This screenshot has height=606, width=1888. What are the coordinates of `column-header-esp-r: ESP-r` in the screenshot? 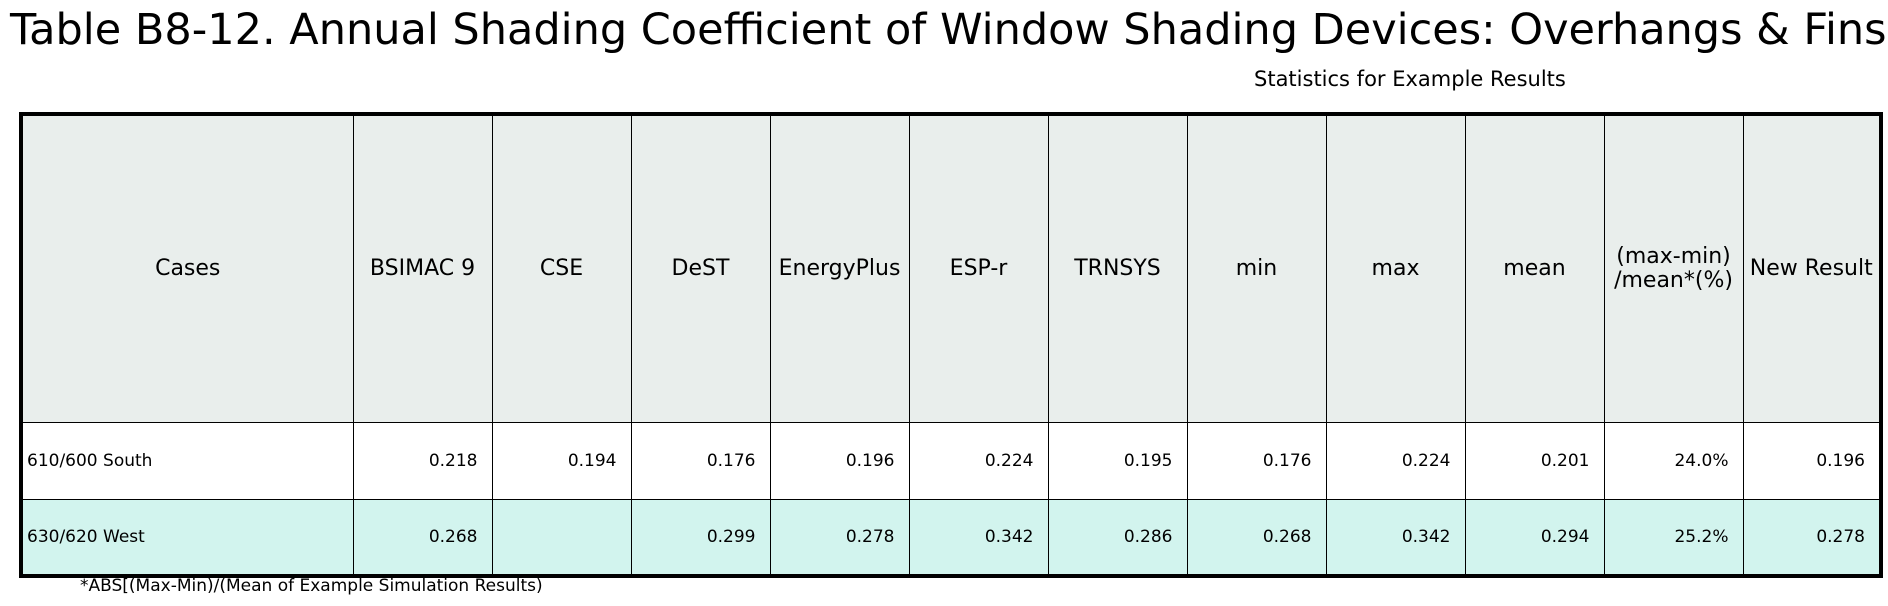 It's located at (978, 268).